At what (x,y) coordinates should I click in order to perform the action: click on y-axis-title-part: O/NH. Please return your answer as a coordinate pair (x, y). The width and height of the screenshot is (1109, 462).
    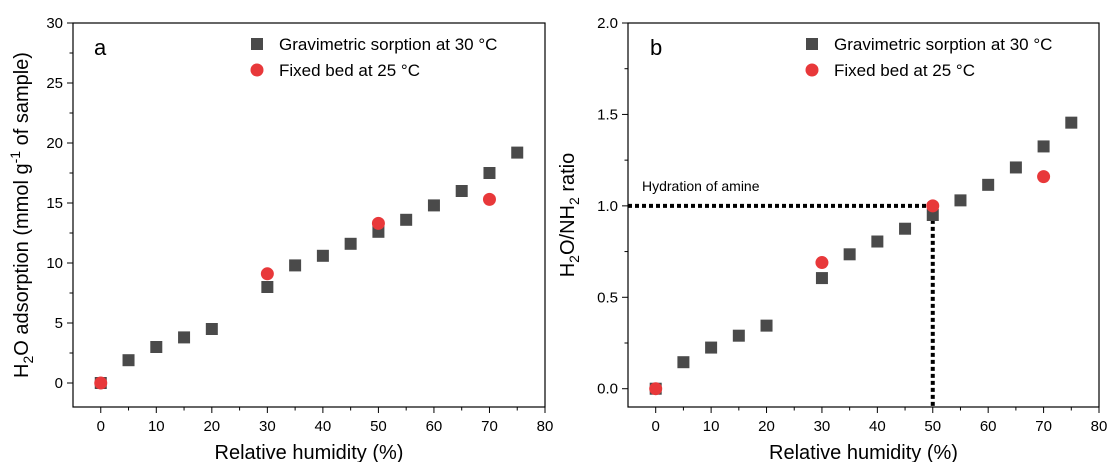
    Looking at the image, I should click on (568, 230).